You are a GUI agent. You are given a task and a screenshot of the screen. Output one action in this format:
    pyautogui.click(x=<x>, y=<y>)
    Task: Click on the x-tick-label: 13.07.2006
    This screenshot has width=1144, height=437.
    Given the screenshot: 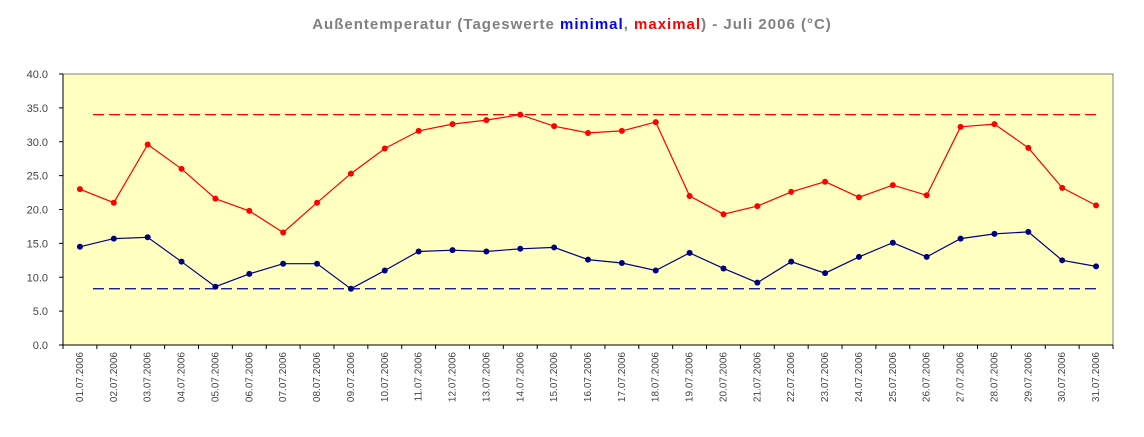 What is the action you would take?
    pyautogui.click(x=486, y=377)
    